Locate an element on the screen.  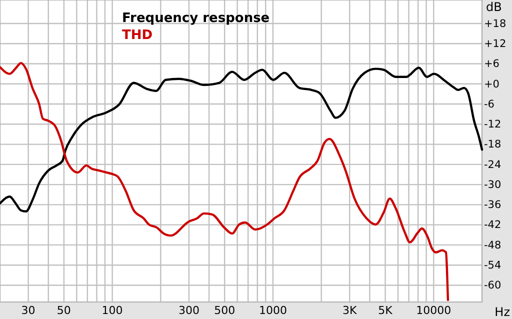
x-axis-title: Hz is located at coordinates (502, 312).